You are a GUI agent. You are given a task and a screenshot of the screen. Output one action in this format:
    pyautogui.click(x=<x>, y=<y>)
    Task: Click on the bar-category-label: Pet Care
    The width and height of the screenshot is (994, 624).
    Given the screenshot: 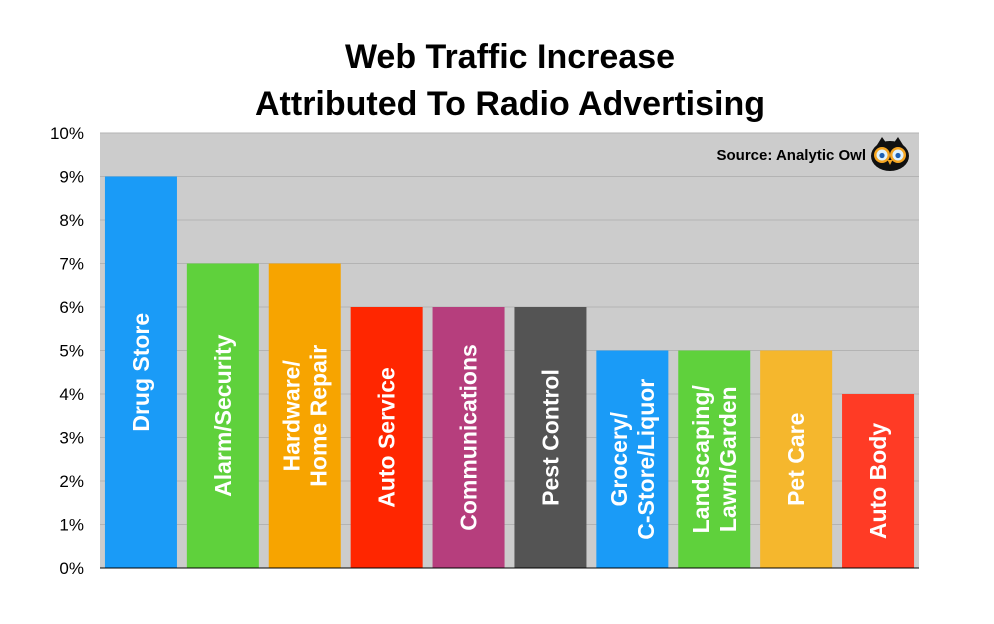 What is the action you would take?
    pyautogui.click(x=796, y=459)
    